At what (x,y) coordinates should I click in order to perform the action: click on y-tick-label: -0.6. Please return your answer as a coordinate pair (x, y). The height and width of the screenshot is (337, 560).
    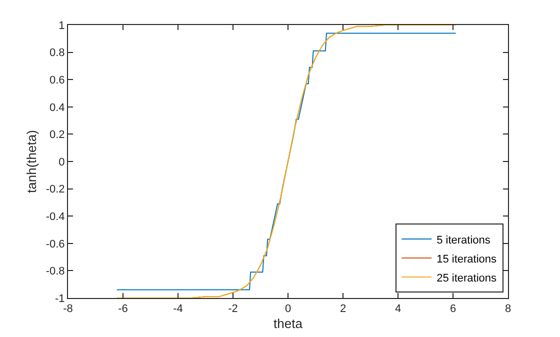
    Looking at the image, I should click on (55, 244).